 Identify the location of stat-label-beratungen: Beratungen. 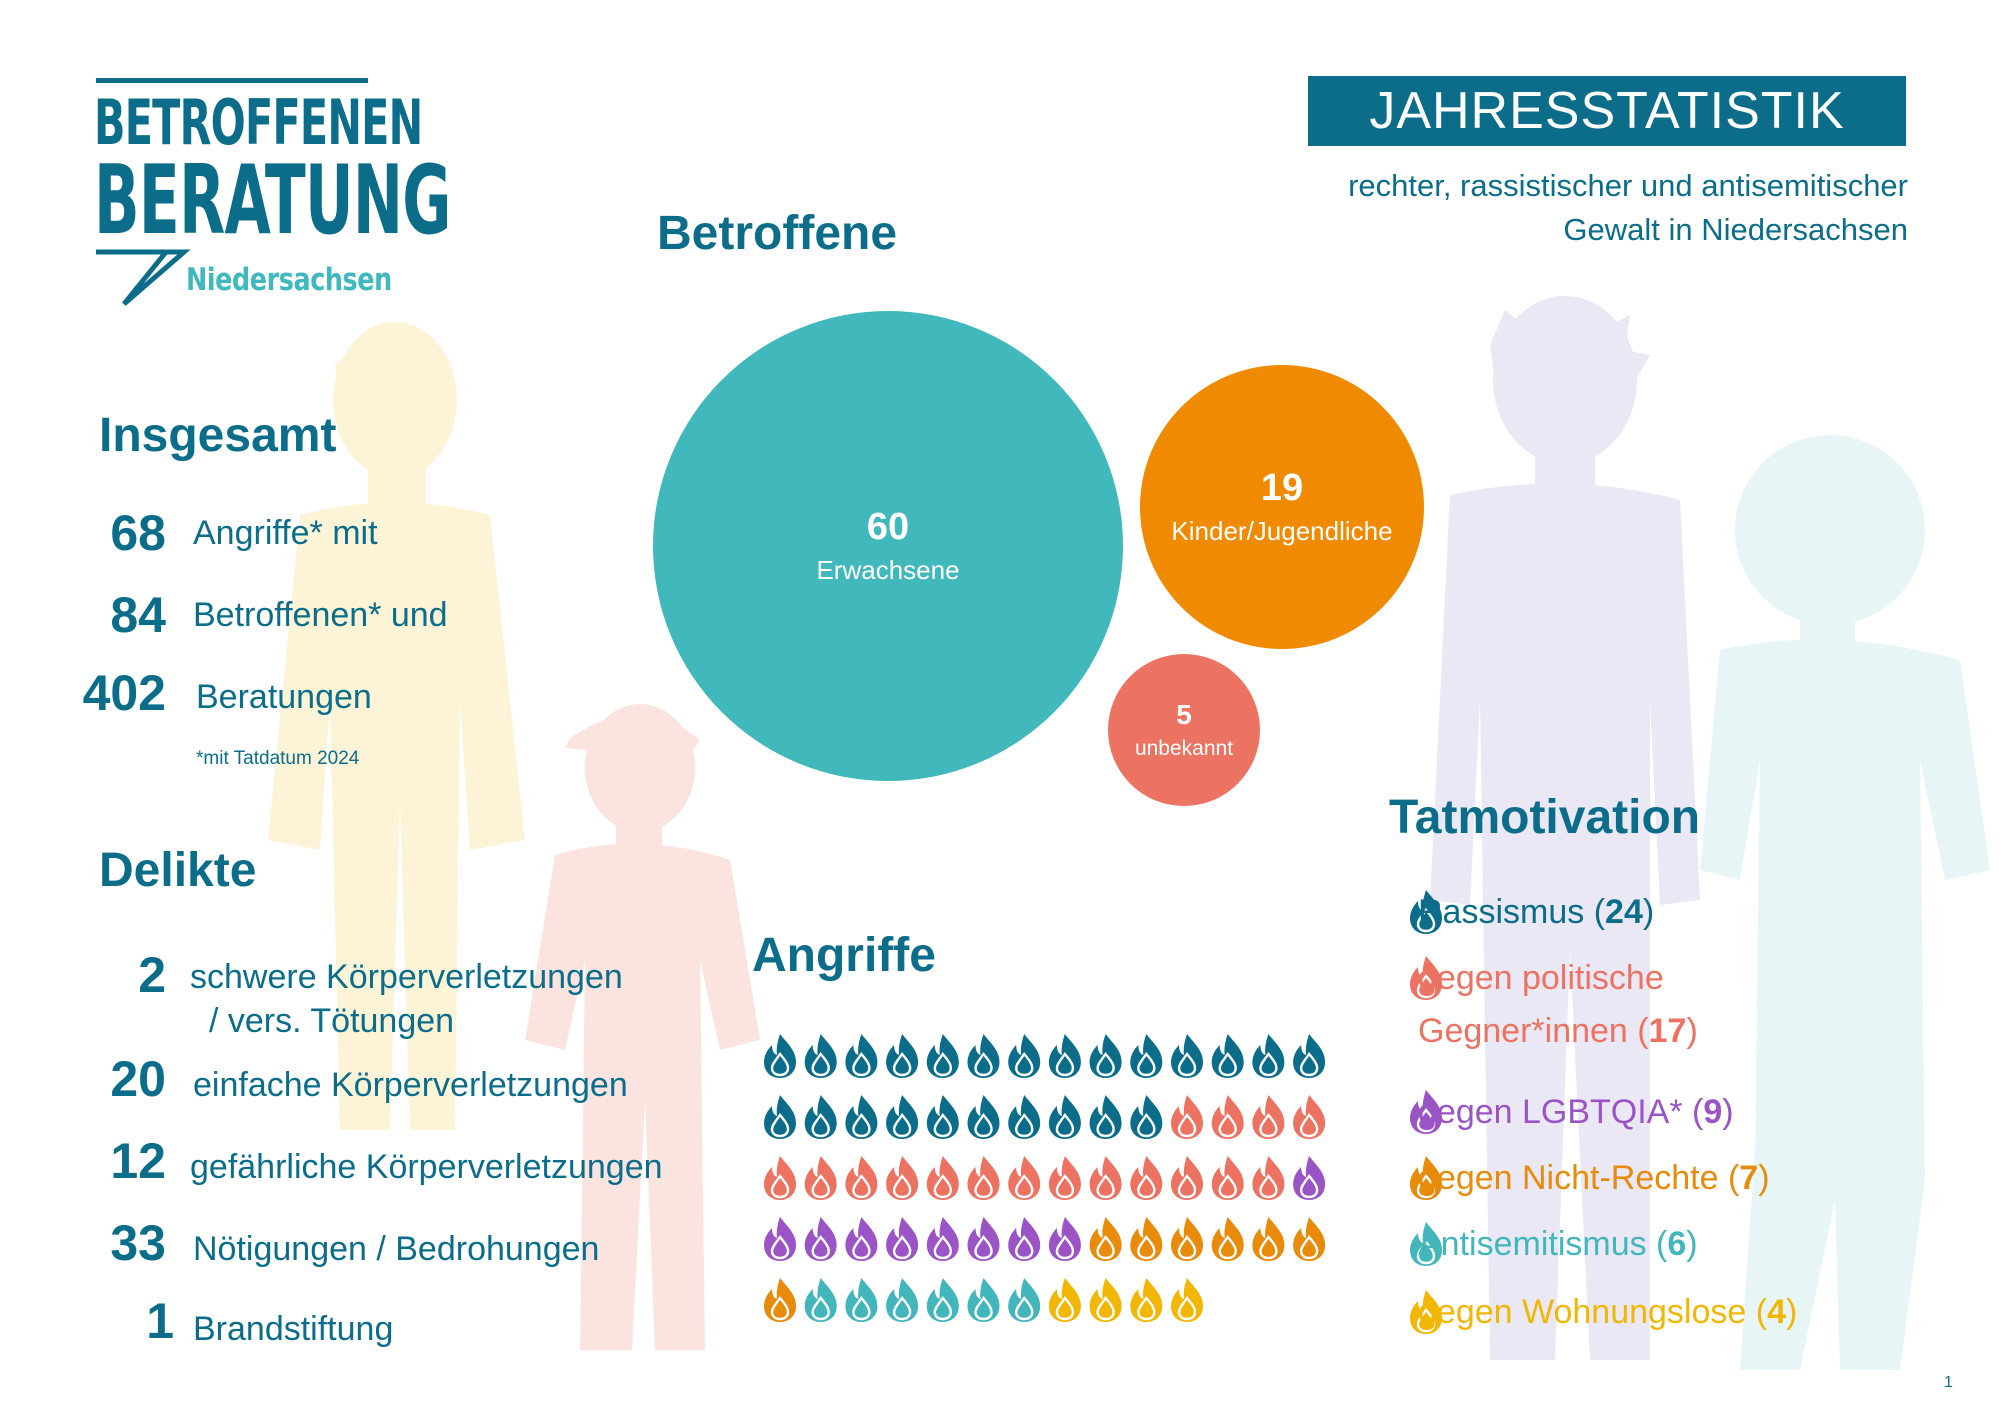
(284, 697).